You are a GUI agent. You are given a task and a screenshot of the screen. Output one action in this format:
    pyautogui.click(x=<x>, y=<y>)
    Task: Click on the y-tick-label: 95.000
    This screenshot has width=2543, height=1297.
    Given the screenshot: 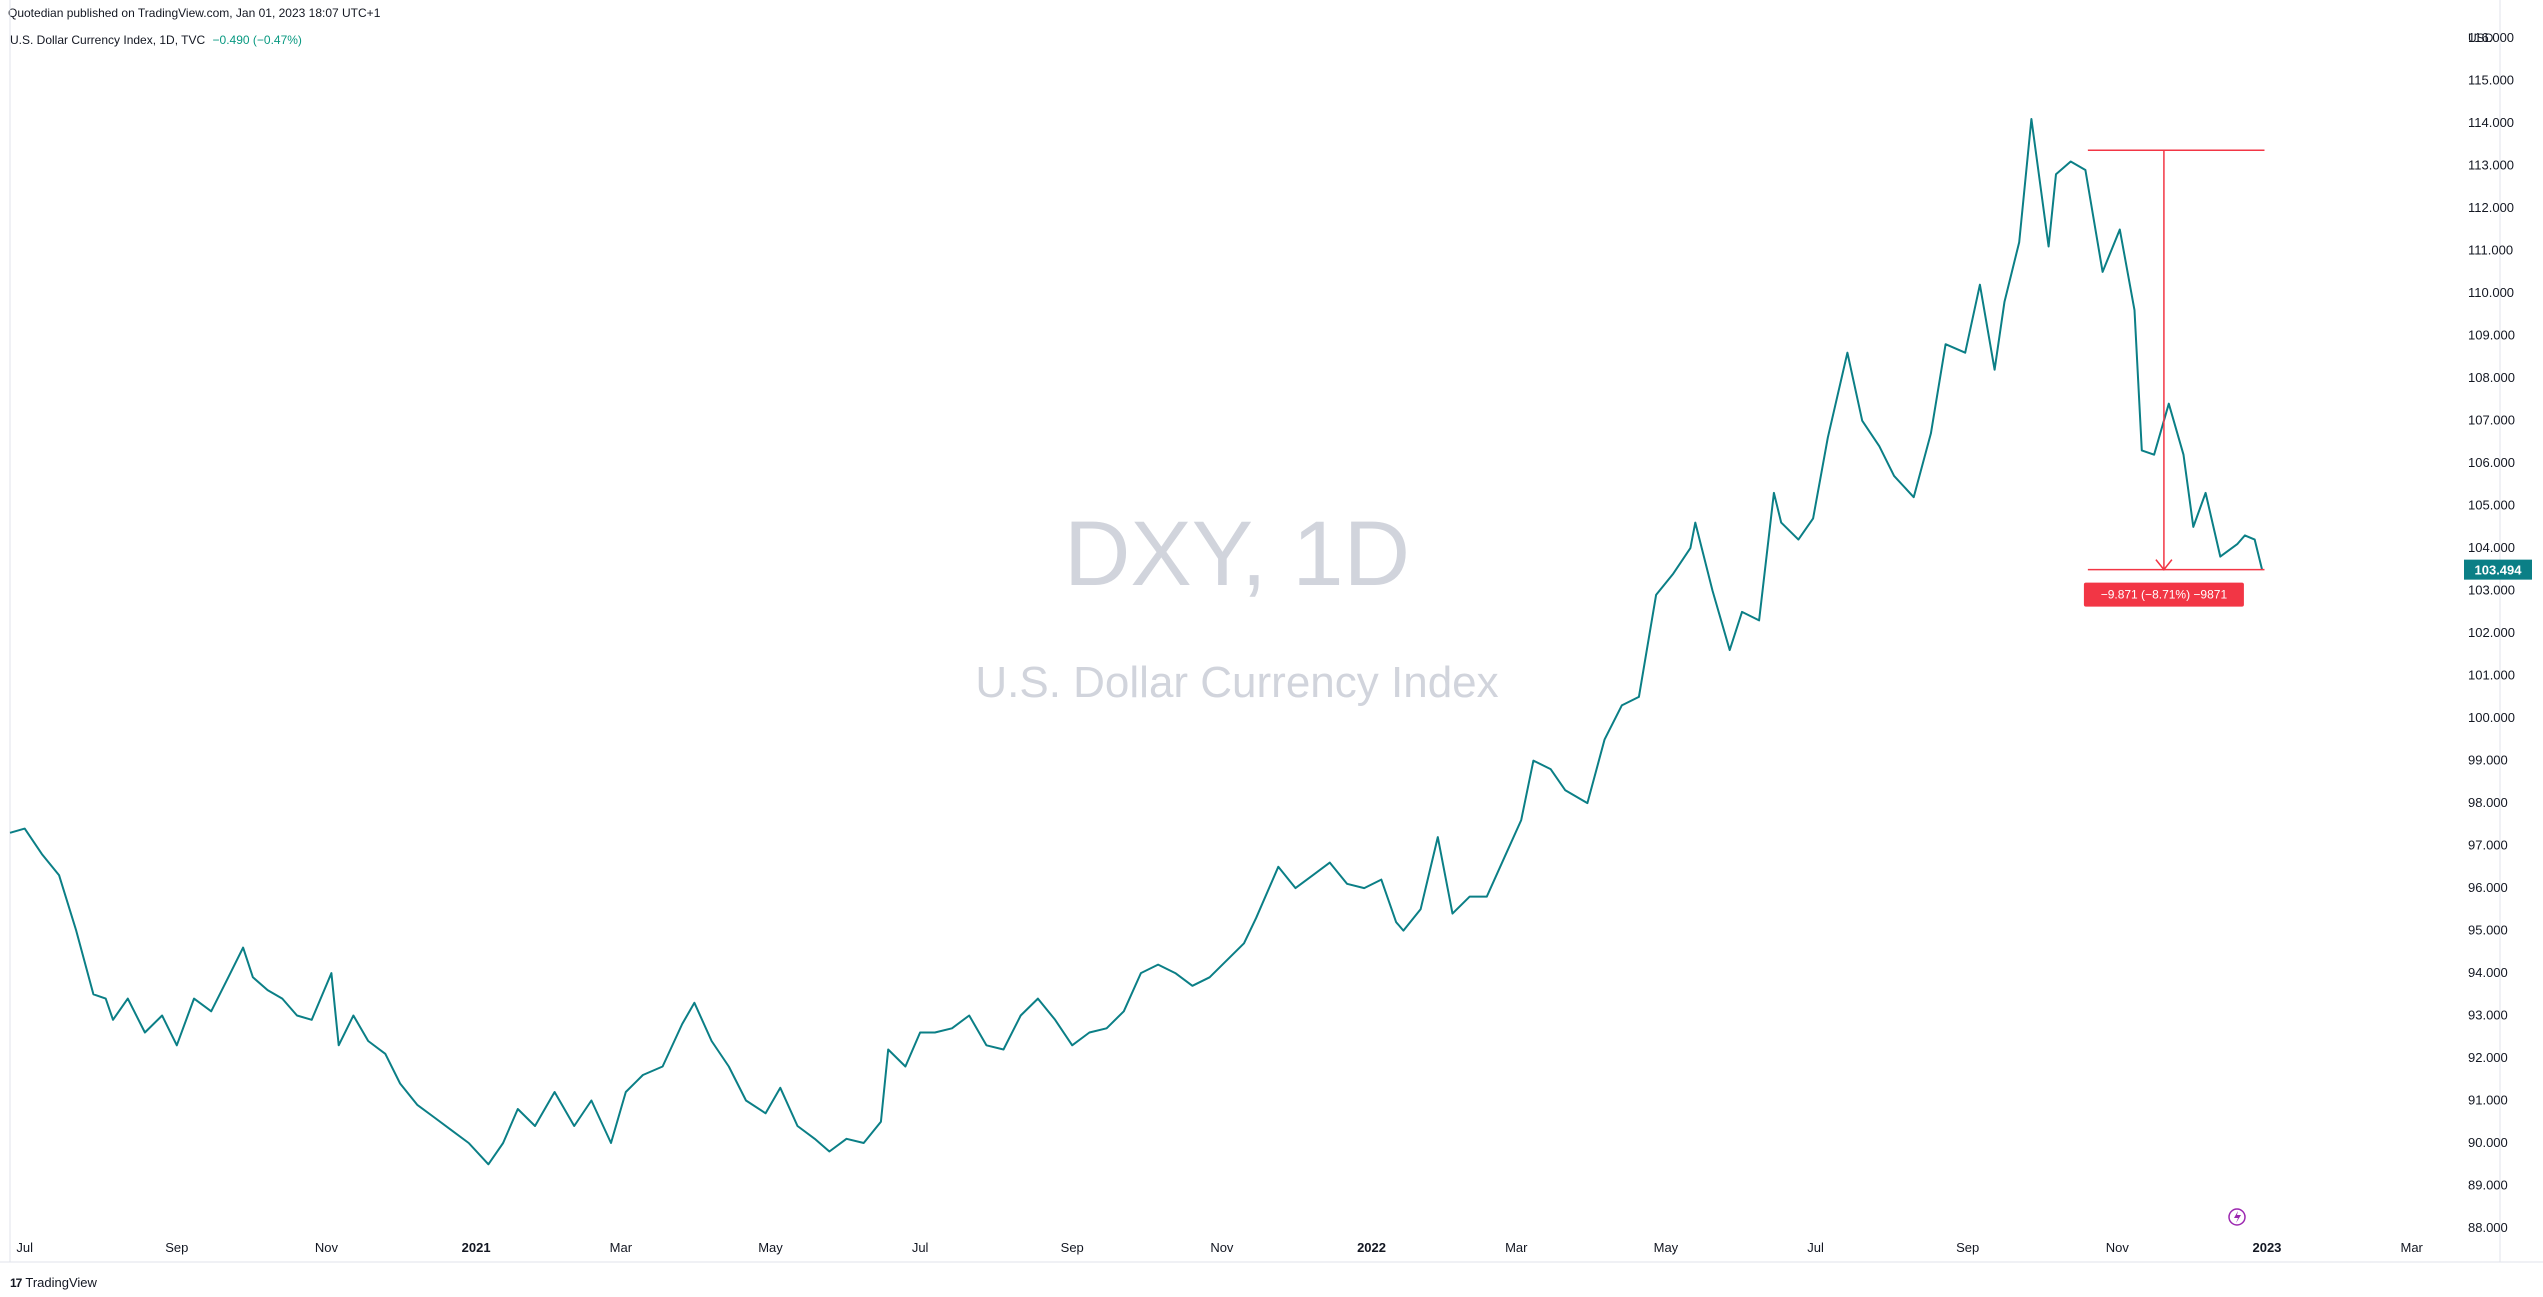 What is the action you would take?
    pyautogui.click(x=2488, y=930)
    